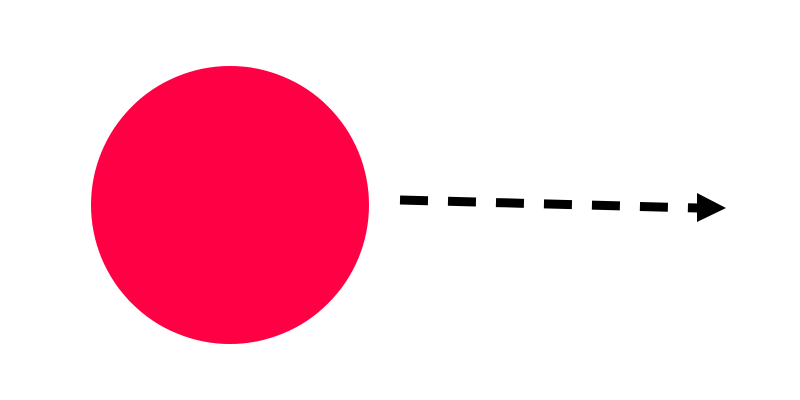 This screenshot has height=400, width=800. I want to click on arrow-head-icon, so click(711, 207).